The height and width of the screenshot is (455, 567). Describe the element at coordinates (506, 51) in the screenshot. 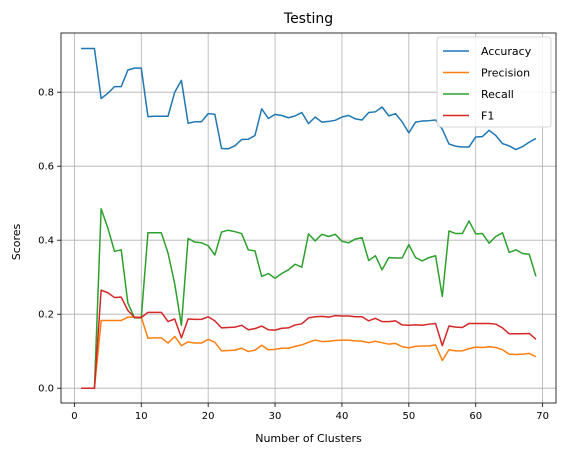

I see `legend-label-accuracy: Accuracy` at that location.